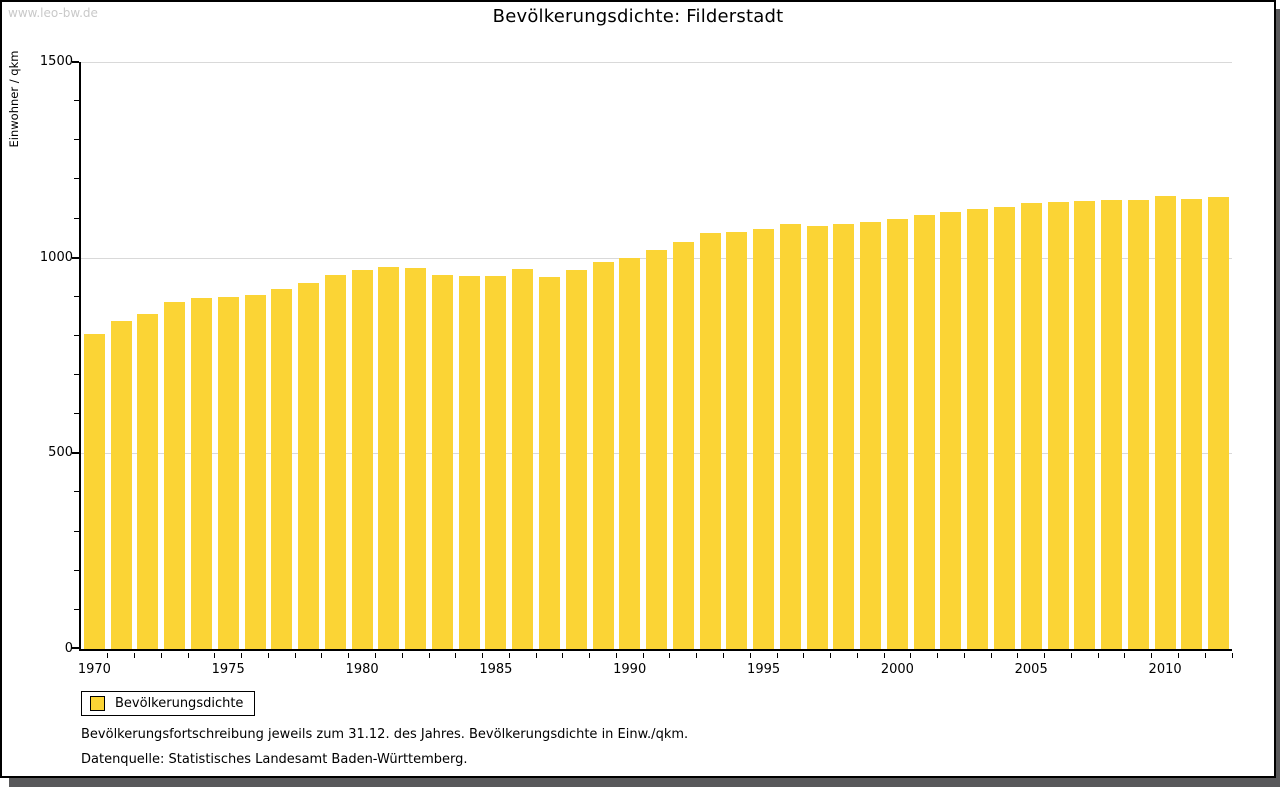 The image size is (1280, 791). What do you see at coordinates (523, 459) in the screenshot?
I see `bar-1986` at bounding box center [523, 459].